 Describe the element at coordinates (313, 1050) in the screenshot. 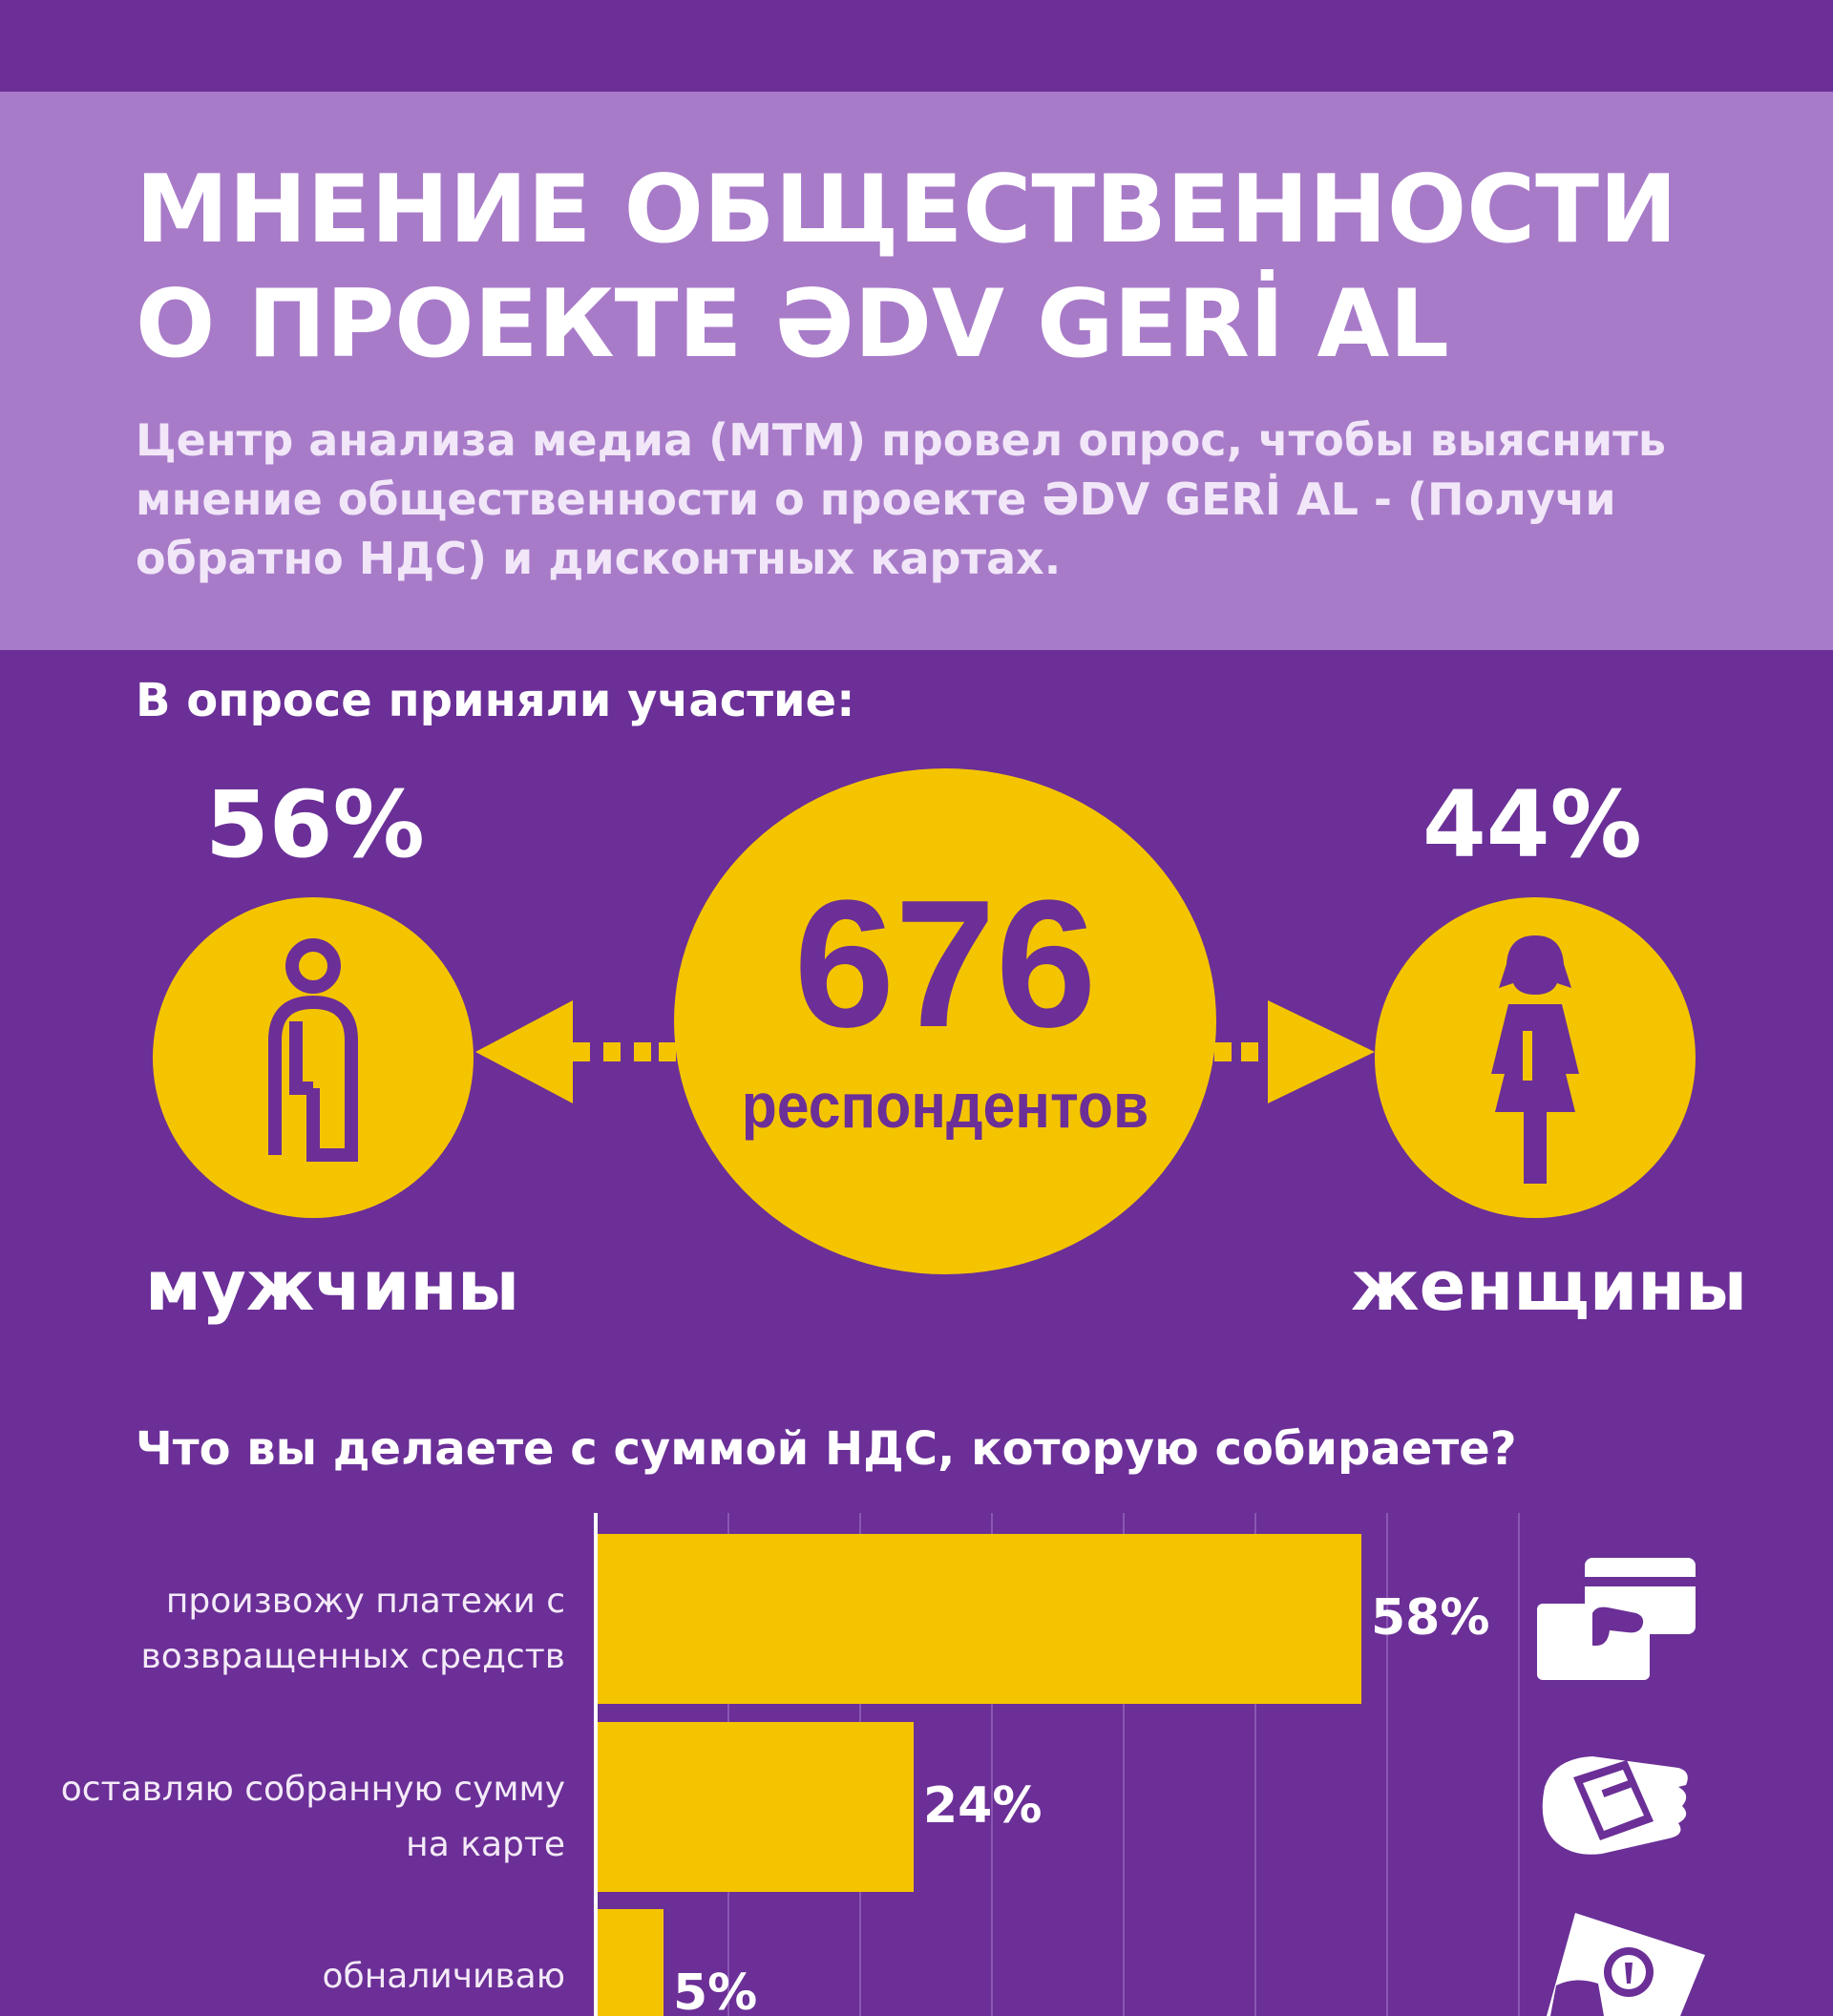

I see `man-icon` at that location.